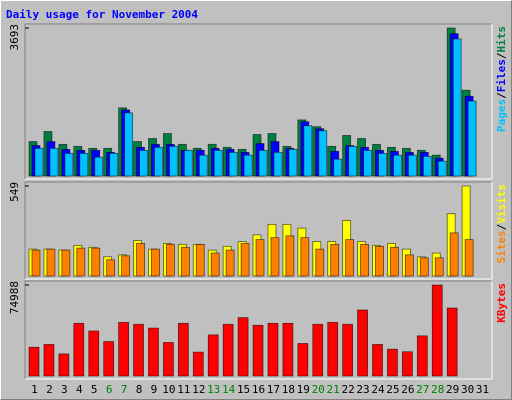 This screenshot has width=512, height=400. Describe the element at coordinates (501, 224) in the screenshot. I see `legend: Sites/Visits` at that location.